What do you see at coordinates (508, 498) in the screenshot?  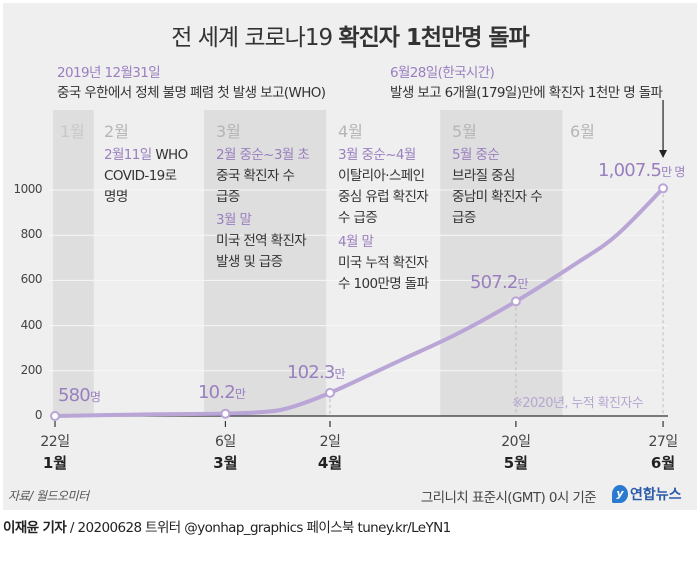 I see `time-basis-text: 그리니치 표준시(GMT) 0시 기준` at bounding box center [508, 498].